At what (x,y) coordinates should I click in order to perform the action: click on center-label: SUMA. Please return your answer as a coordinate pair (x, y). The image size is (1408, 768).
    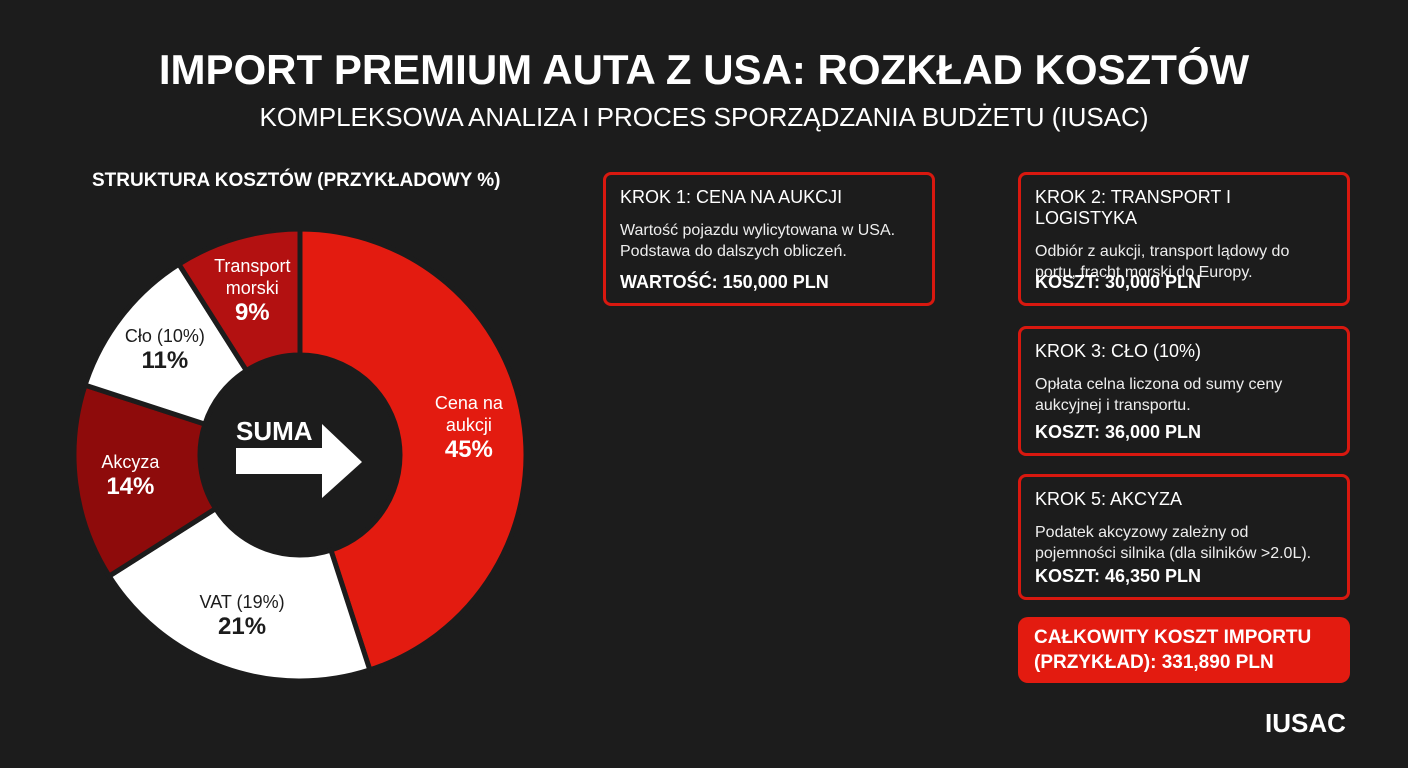
    Looking at the image, I should click on (274, 431).